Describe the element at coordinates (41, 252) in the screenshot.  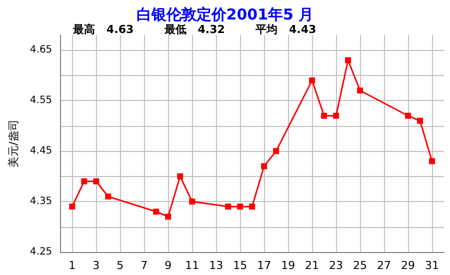
I see `y-tick-label: 4.25` at that location.